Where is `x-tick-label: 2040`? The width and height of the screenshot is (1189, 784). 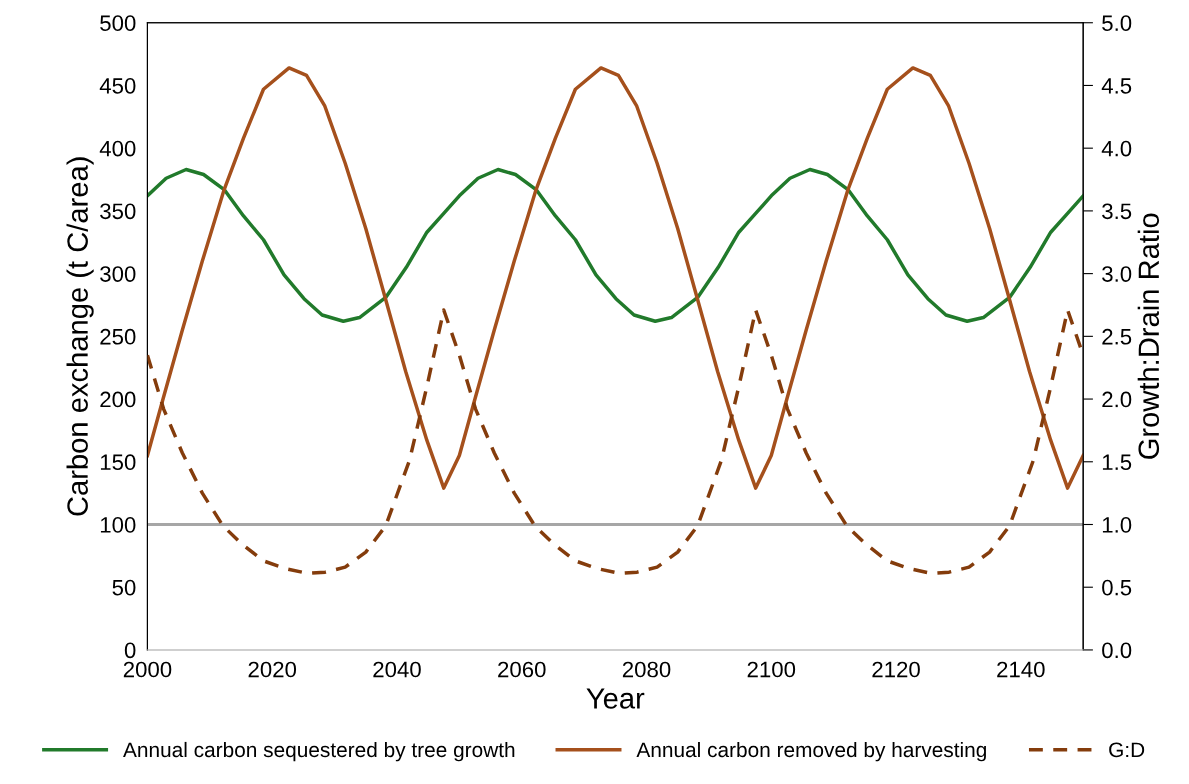
x-tick-label: 2040 is located at coordinates (397, 669).